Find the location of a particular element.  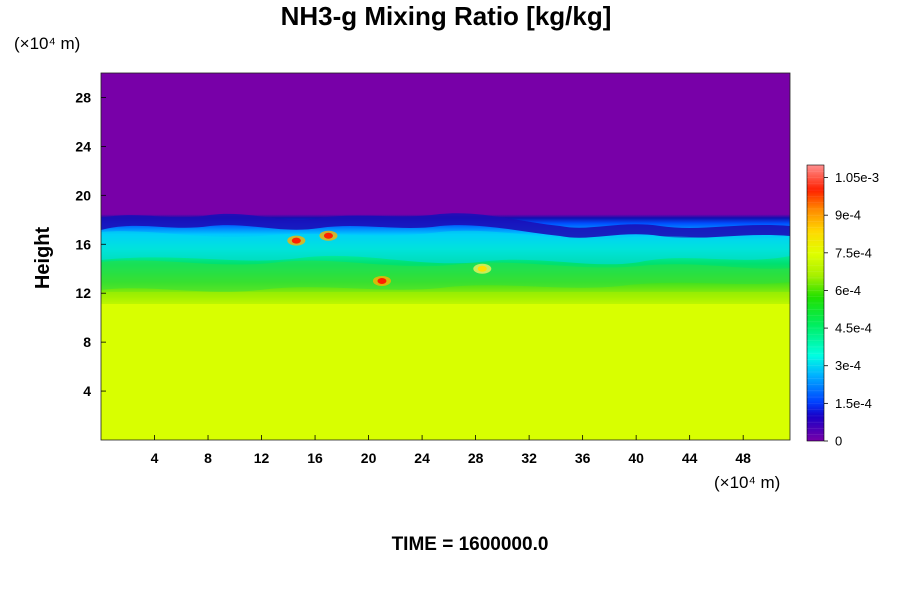

colorbar-ticks: 0 1.5e-4 3e-4 4.5e-4 6e-4 7.5e-4 9e-4 1.05e-3 is located at coordinates (851, 309).